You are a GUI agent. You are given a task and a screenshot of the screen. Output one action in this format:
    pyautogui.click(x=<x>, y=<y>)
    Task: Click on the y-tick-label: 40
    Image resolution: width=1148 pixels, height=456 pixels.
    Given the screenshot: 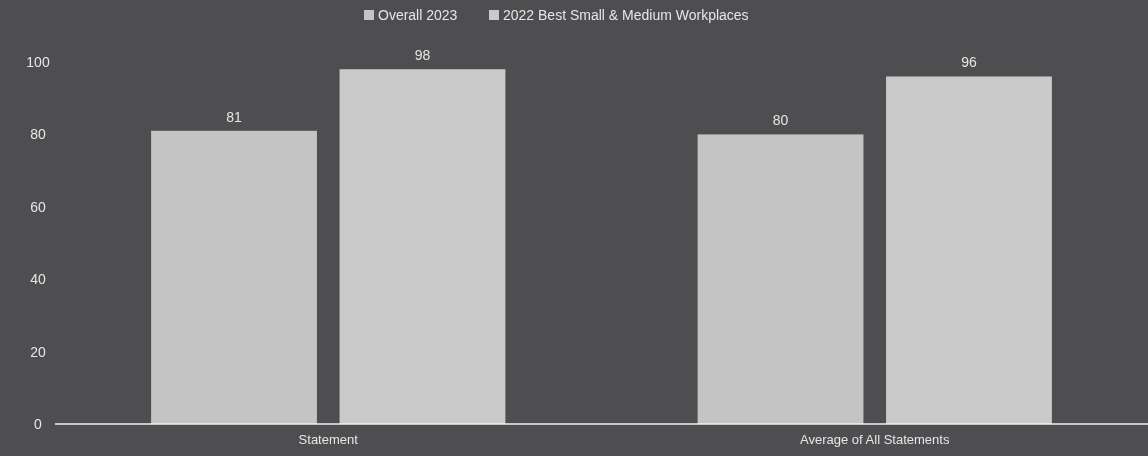 What is the action you would take?
    pyautogui.click(x=38, y=279)
    